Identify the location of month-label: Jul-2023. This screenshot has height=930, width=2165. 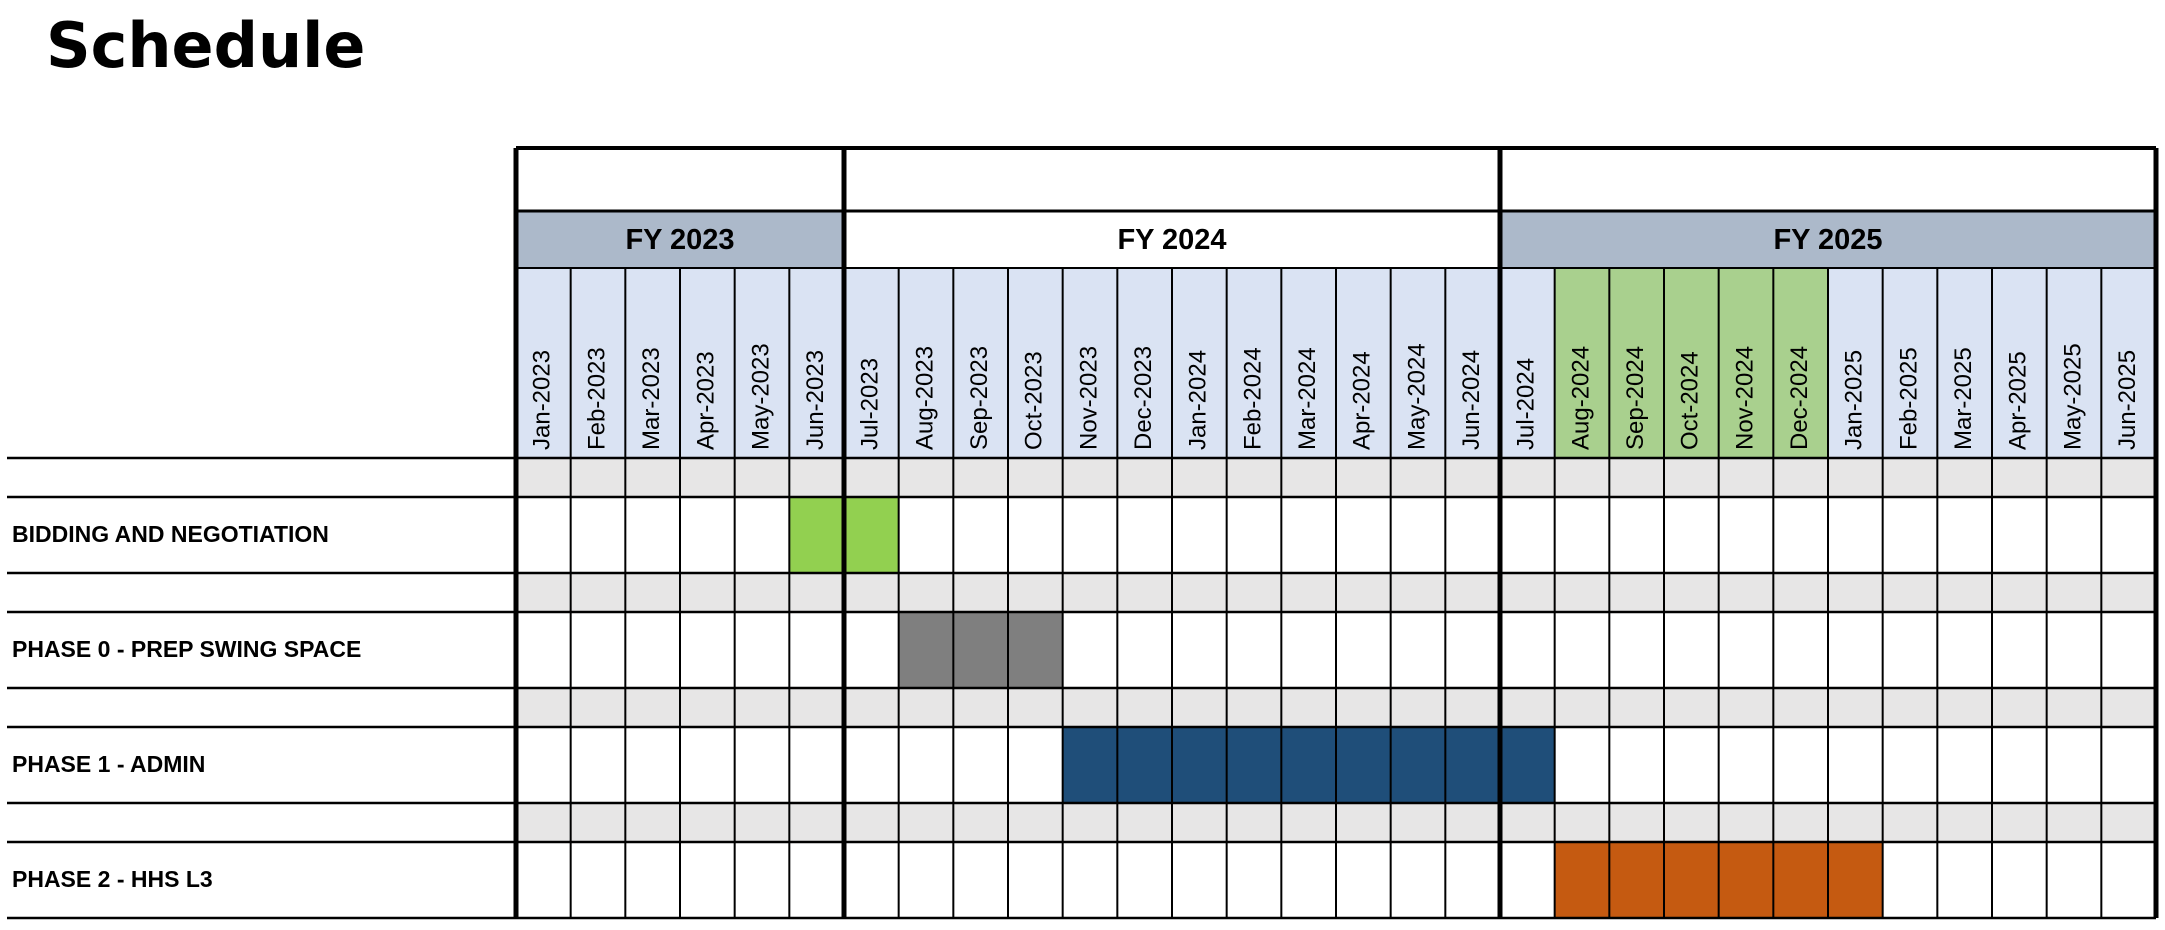
(870, 404).